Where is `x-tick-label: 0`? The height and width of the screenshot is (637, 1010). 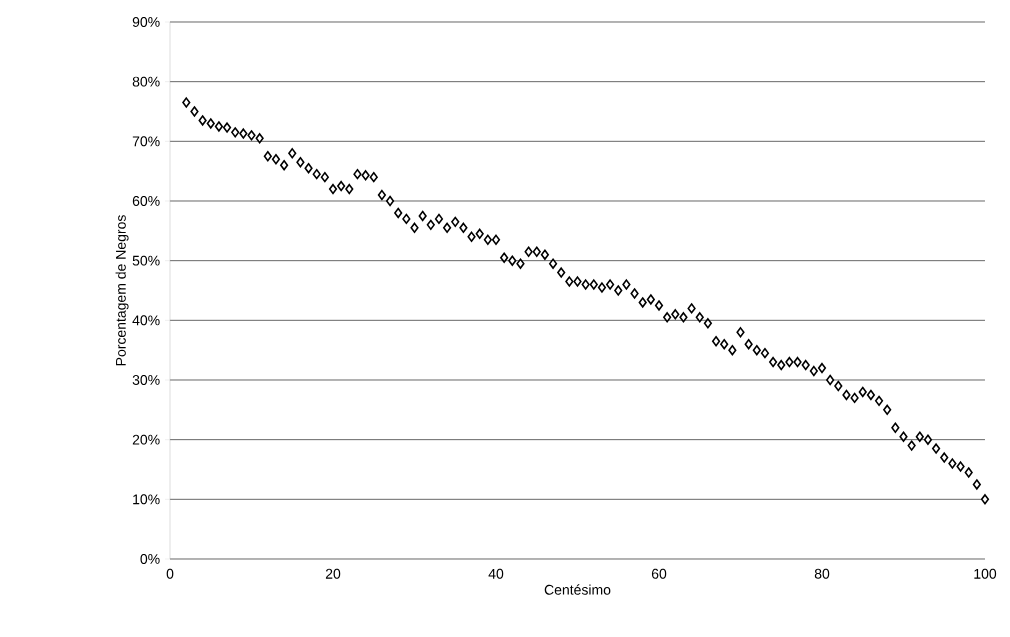
x-tick-label: 0 is located at coordinates (170, 573).